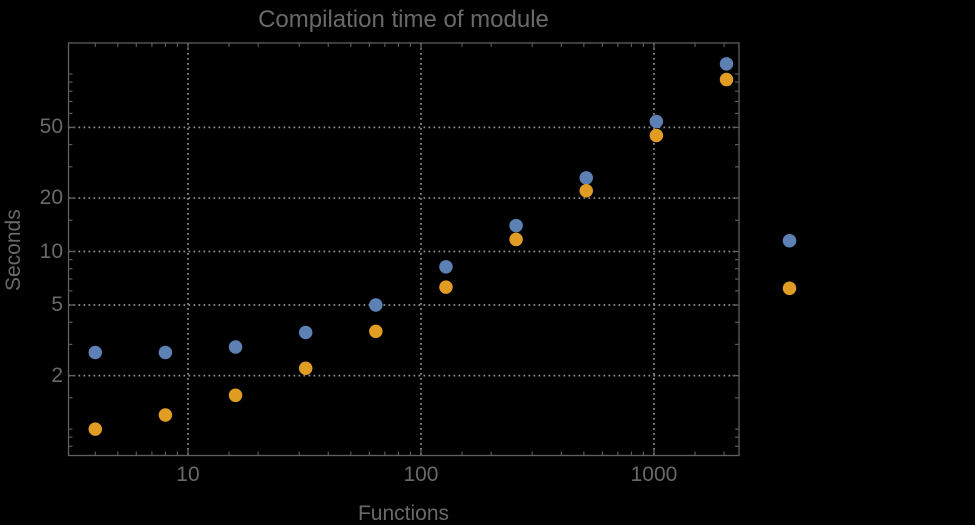 The height and width of the screenshot is (525, 975). Describe the element at coordinates (51, 127) in the screenshot. I see `y-tick-label: 50` at that location.